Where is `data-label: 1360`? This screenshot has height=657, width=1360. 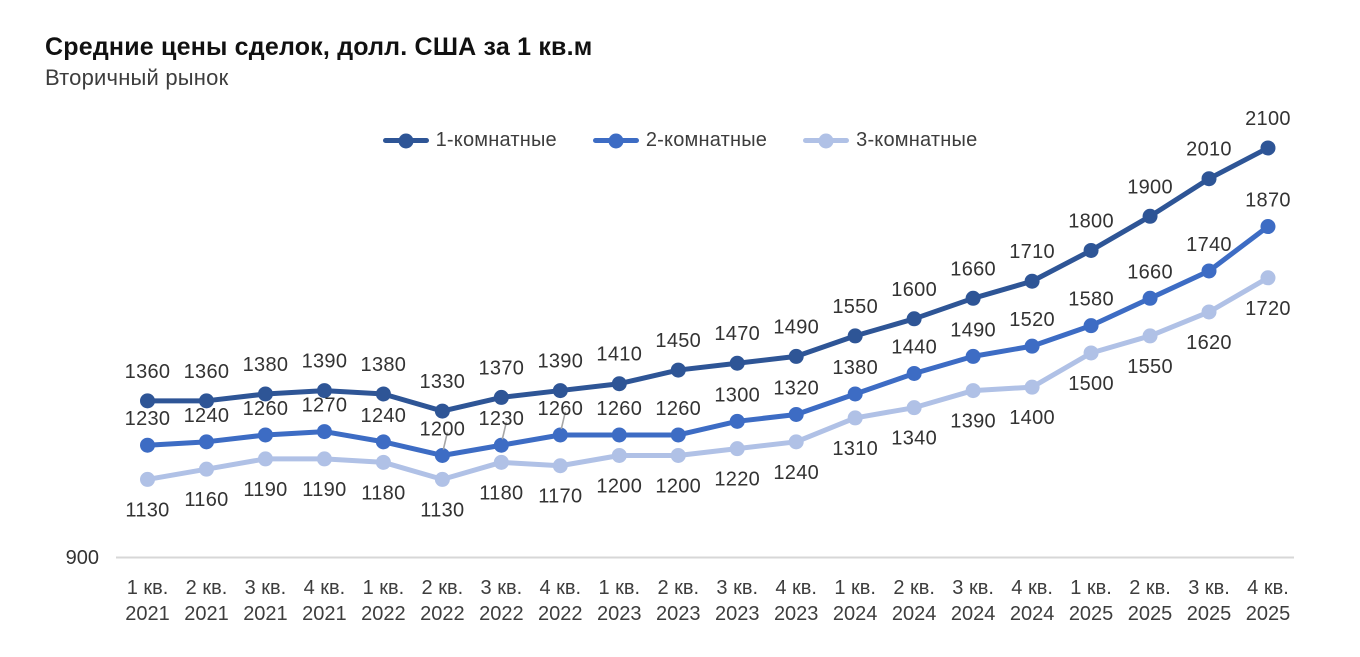
data-label: 1360 is located at coordinates (148, 372).